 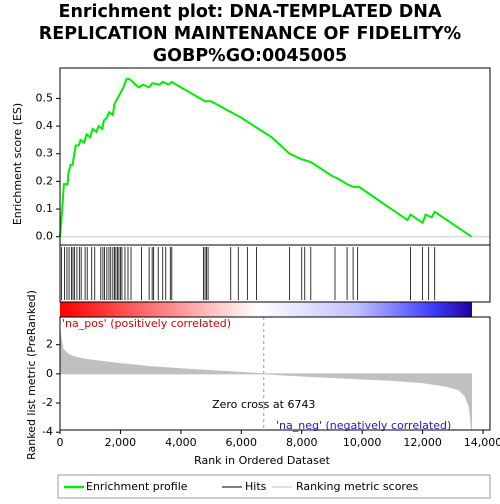 What do you see at coordinates (146, 323) in the screenshot?
I see `pos-label: 'na_pos' (positively correlated)` at bounding box center [146, 323].